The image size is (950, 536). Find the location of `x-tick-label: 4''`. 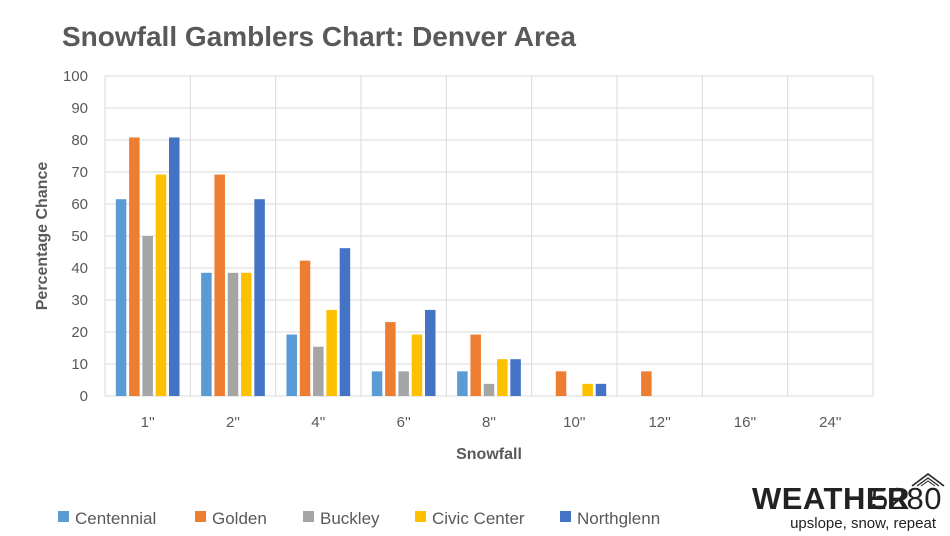

x-tick-label: 4'' is located at coordinates (318, 422).